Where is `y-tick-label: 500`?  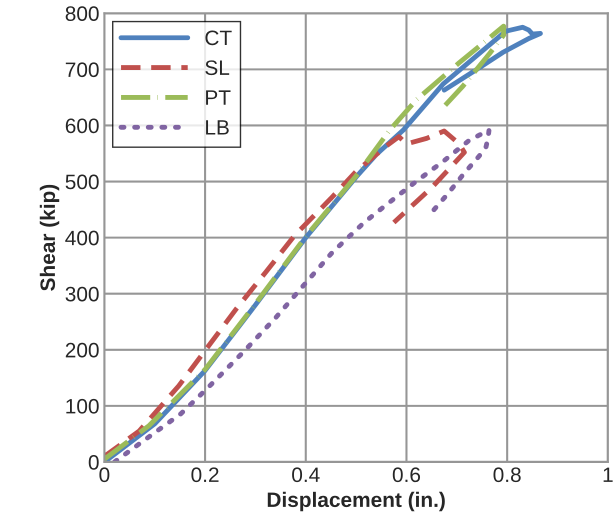
y-tick-label: 500 is located at coordinates (82, 182).